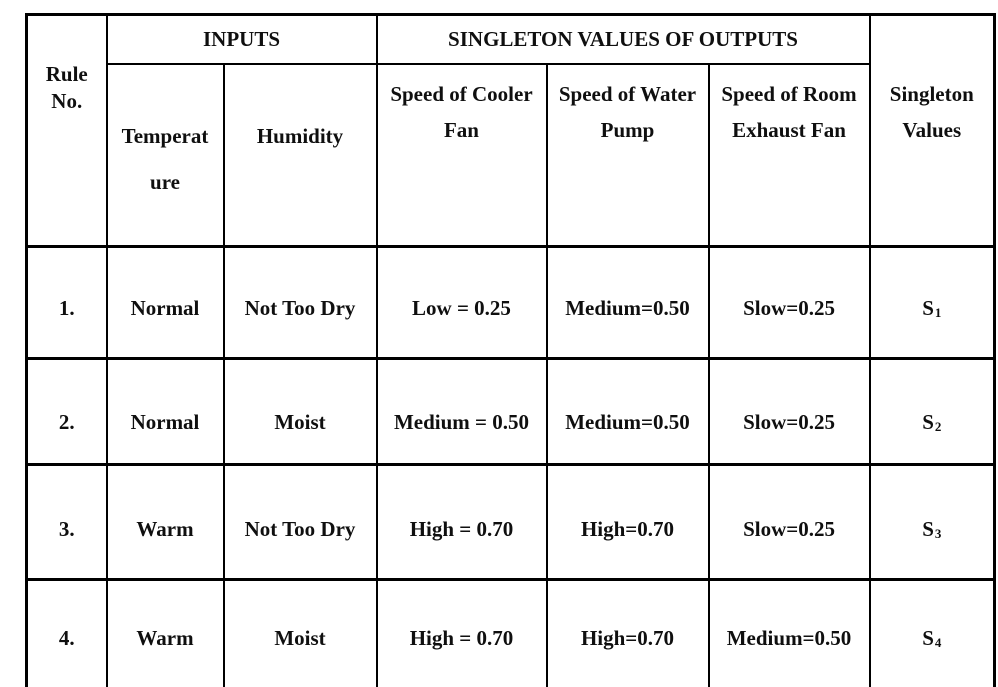 The height and width of the screenshot is (687, 998). Describe the element at coordinates (938, 642) in the screenshot. I see `singleton-subscript: 4` at that location.